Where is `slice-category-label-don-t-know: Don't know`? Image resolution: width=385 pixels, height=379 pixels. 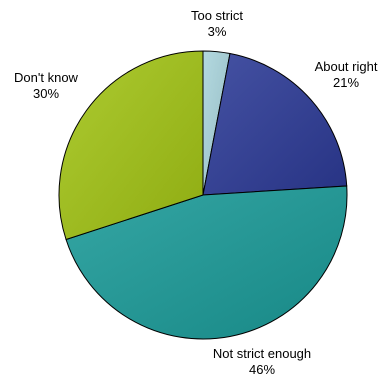 slice-category-label-don-t-know: Don't know is located at coordinates (46, 77).